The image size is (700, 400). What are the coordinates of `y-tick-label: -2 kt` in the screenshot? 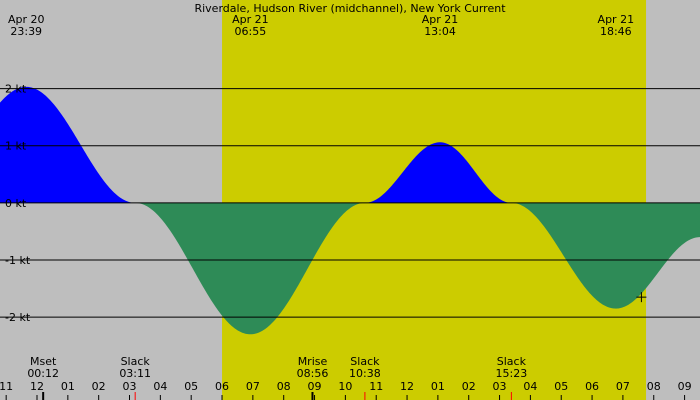 It's located at (18, 317).